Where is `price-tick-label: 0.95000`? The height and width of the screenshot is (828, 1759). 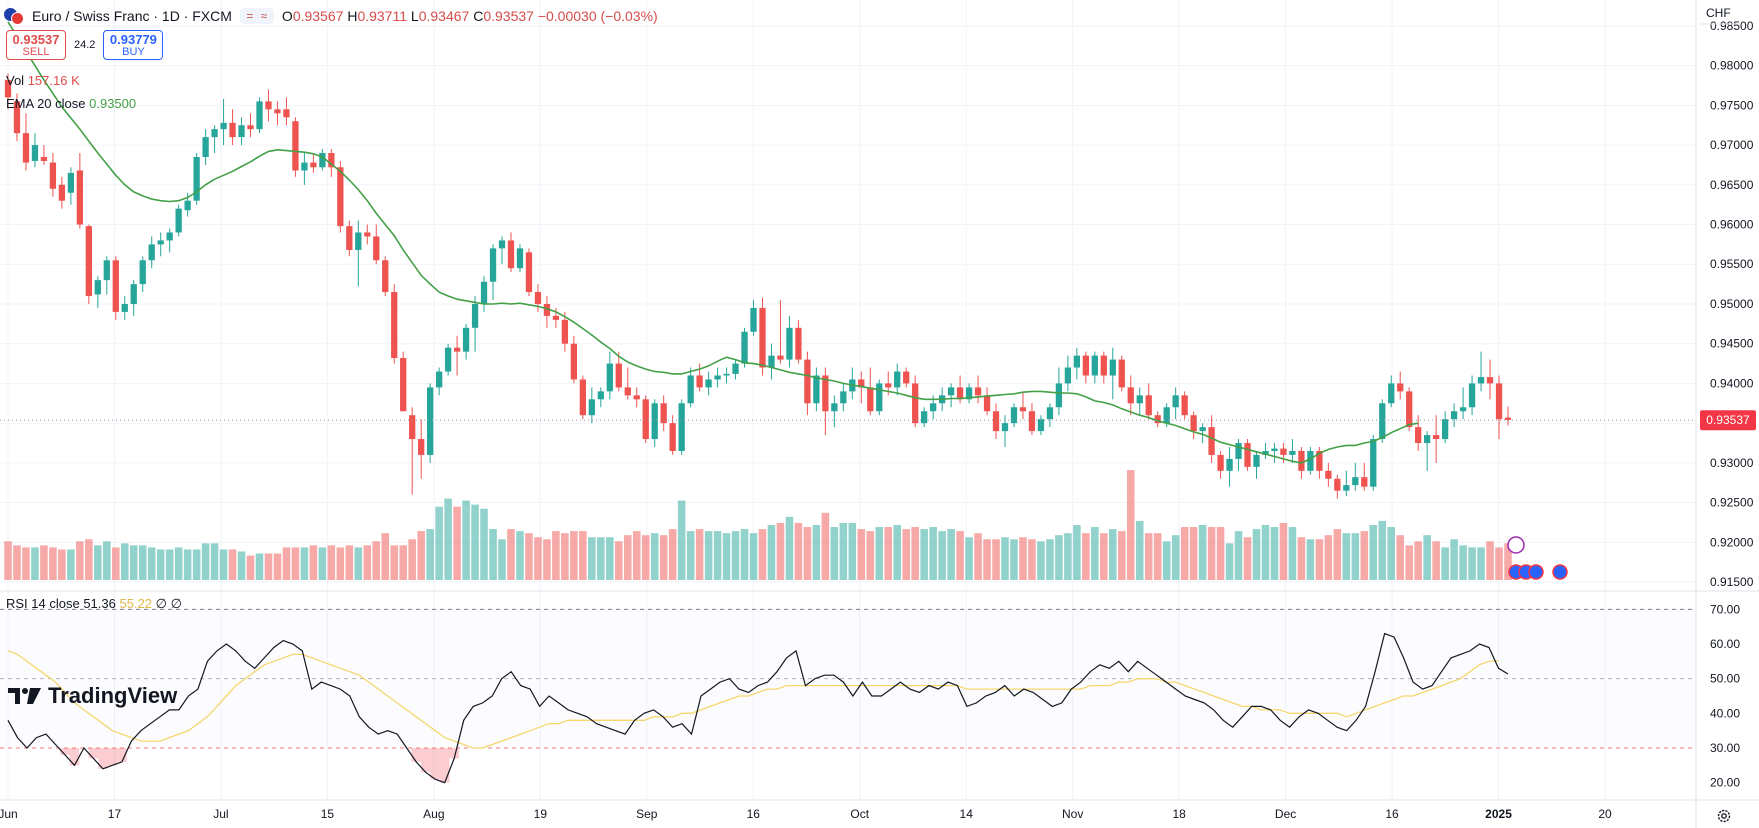
price-tick-label: 0.95000 is located at coordinates (1732, 304).